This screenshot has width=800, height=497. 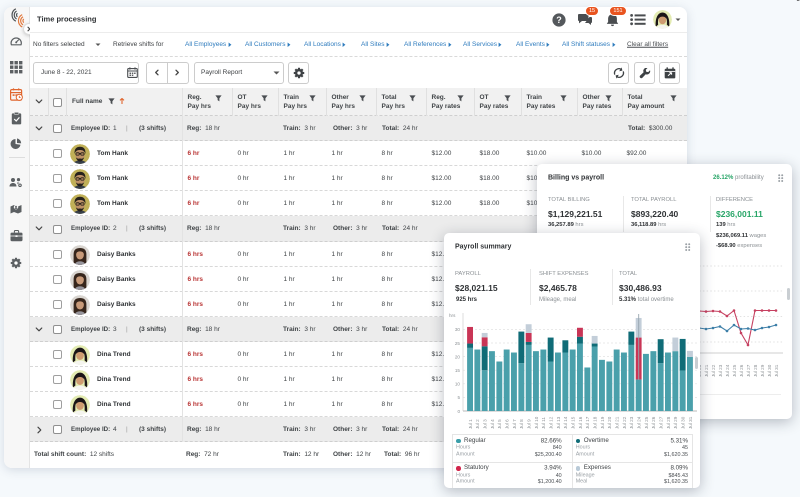 What do you see at coordinates (580, 422) in the screenshot?
I see `svg-text: Jul 16` at bounding box center [580, 422].